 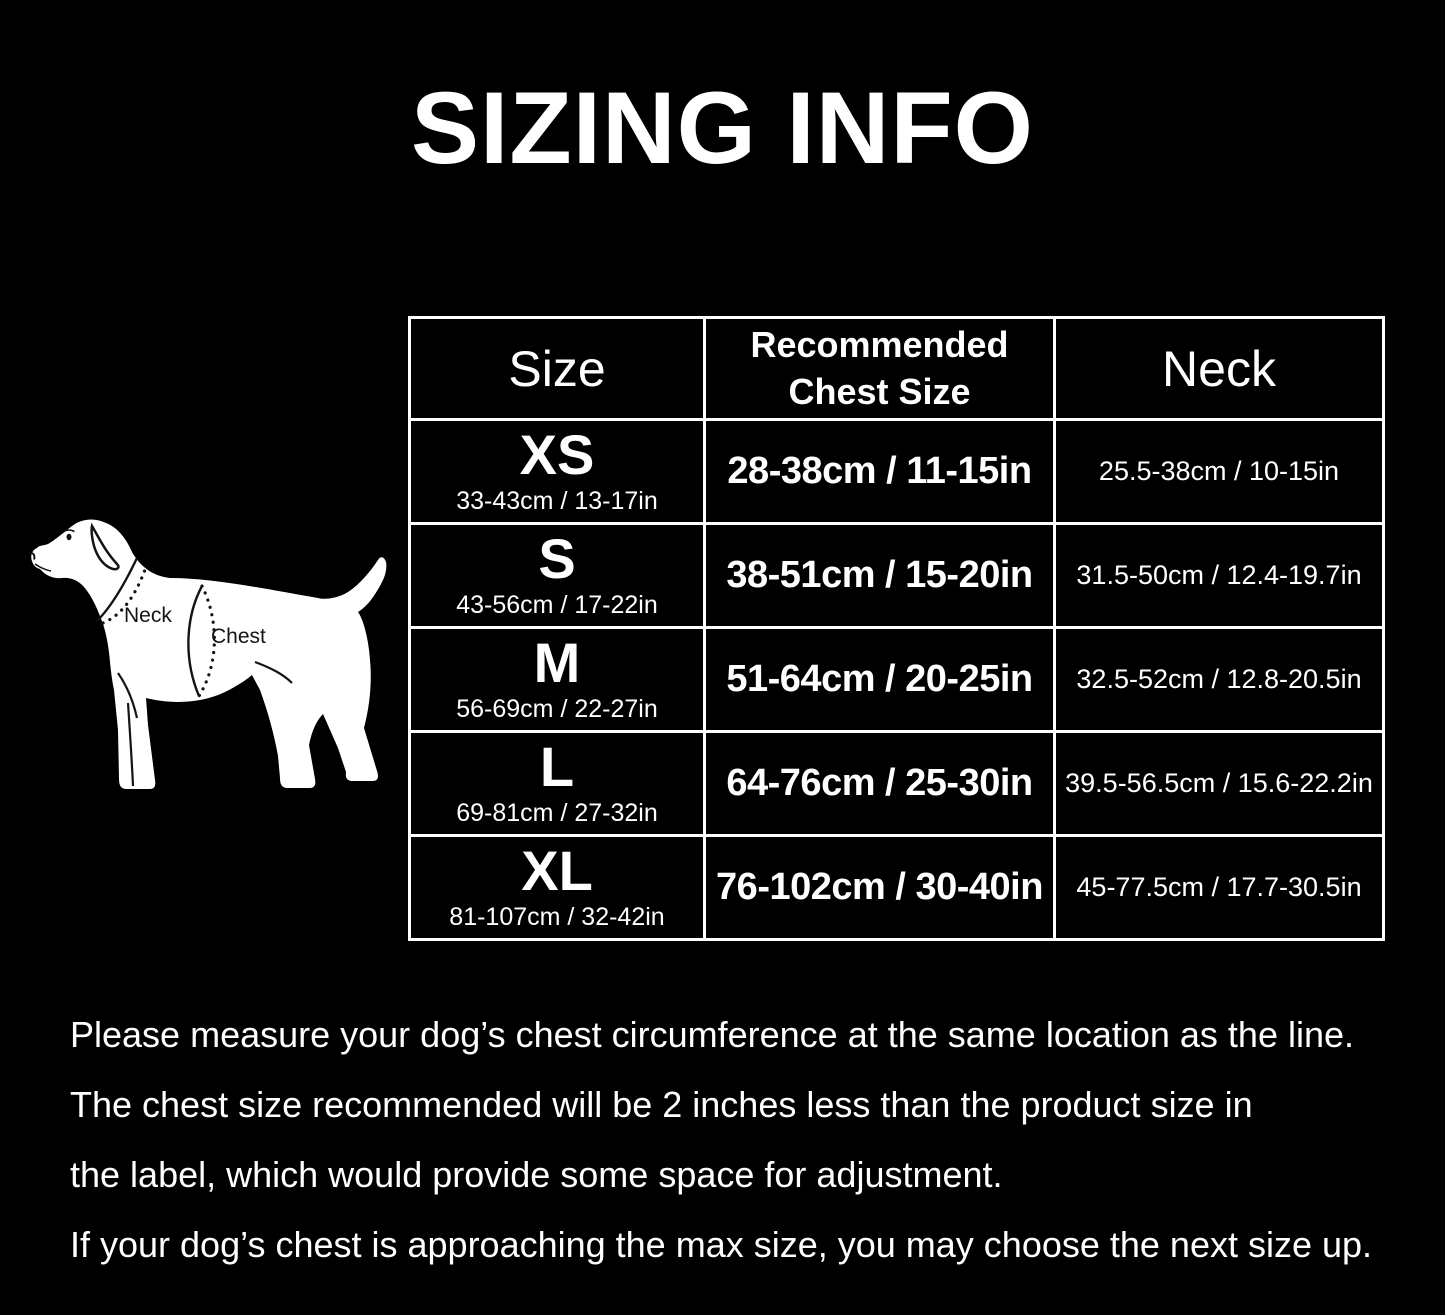 I want to click on size-cell: S 43-56cm / 17-22in, so click(x=557, y=575).